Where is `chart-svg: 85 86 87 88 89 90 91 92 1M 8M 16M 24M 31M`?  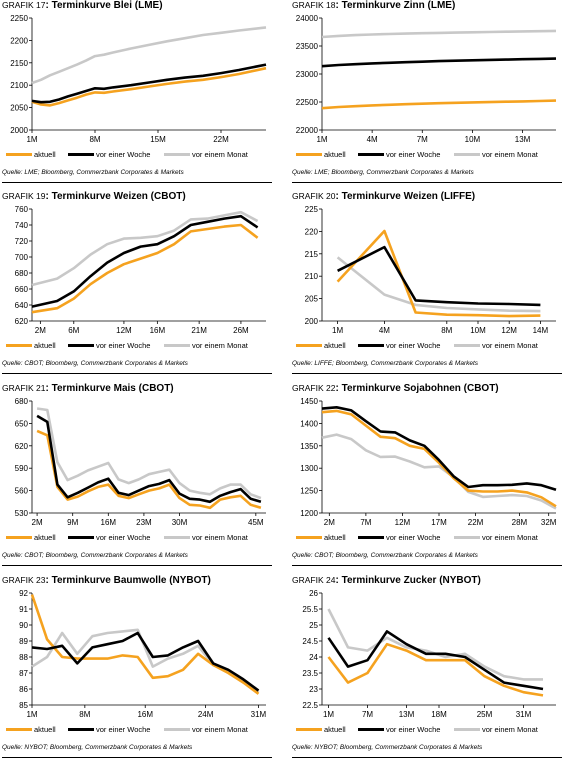
chart-svg: 85 86 87 88 89 90 91 92 1M 8M 16M 24M 31M is located at coordinates (142, 654).